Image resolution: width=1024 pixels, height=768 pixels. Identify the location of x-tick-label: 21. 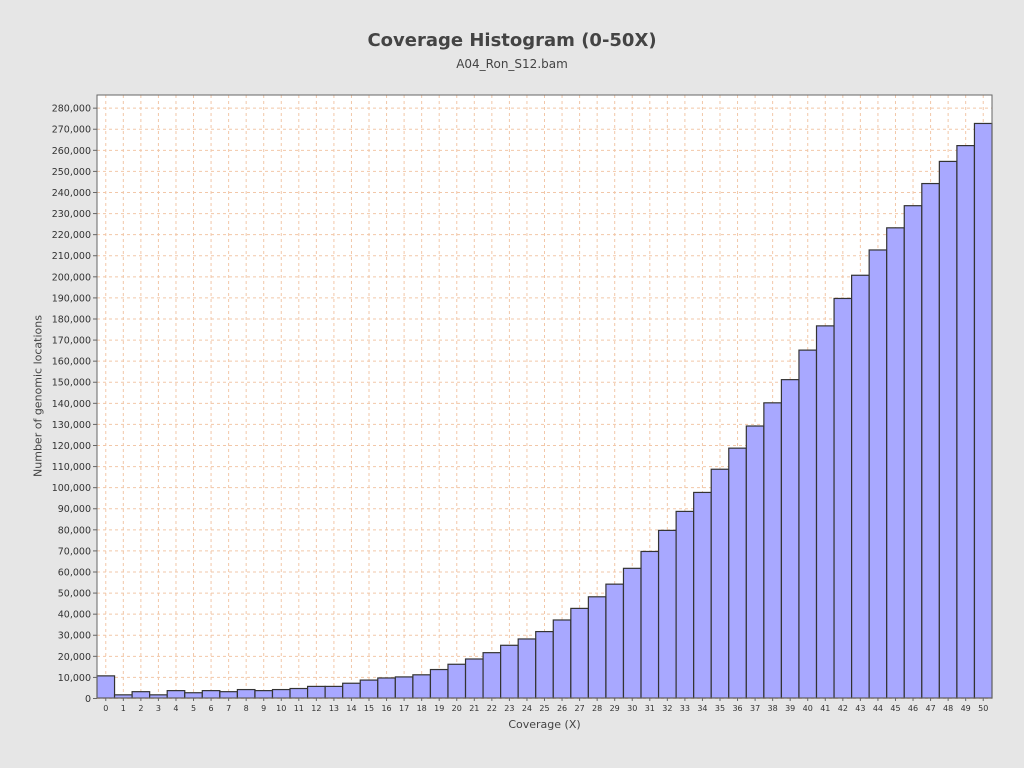
(474, 708).